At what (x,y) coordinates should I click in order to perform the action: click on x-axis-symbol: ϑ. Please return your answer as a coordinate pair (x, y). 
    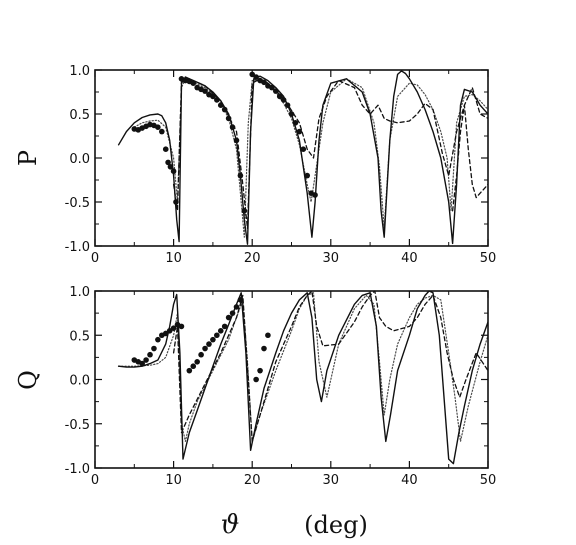
    Looking at the image, I should click on (230, 525).